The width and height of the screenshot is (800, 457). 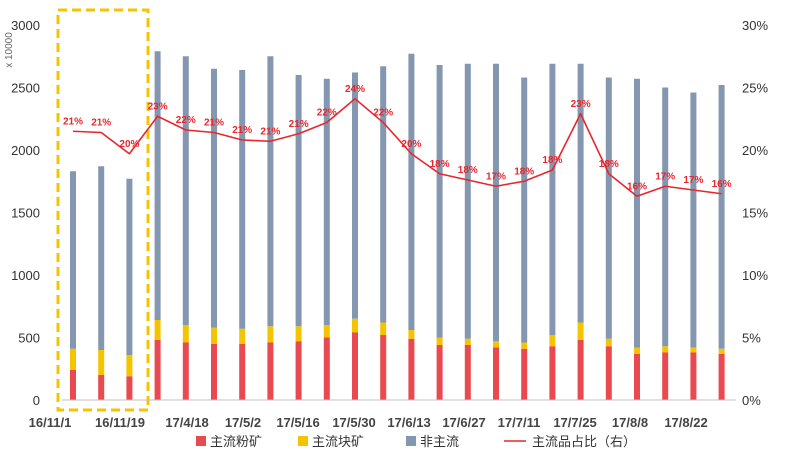 I want to click on x-tick-label: 17/8/22, so click(x=685, y=422).